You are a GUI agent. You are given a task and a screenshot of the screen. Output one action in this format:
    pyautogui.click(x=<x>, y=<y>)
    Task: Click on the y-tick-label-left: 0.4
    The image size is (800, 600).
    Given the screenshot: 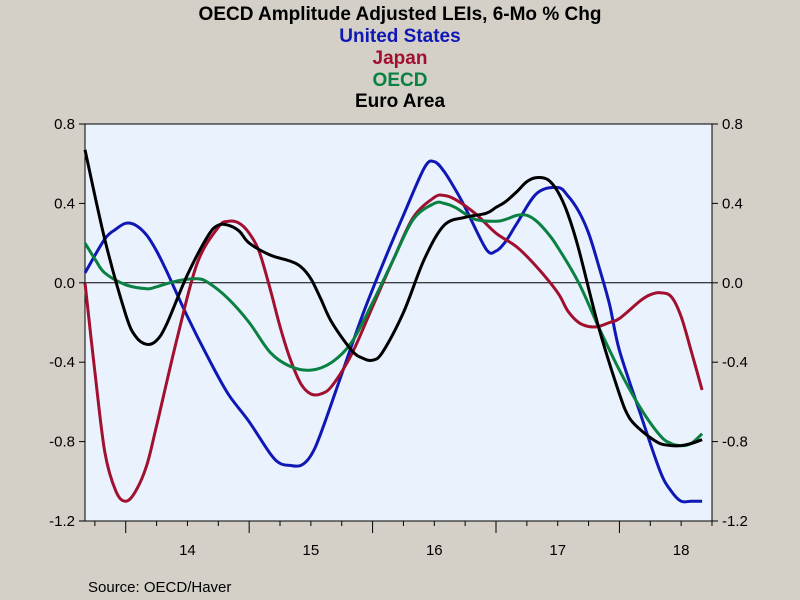 What is the action you would take?
    pyautogui.click(x=64, y=203)
    